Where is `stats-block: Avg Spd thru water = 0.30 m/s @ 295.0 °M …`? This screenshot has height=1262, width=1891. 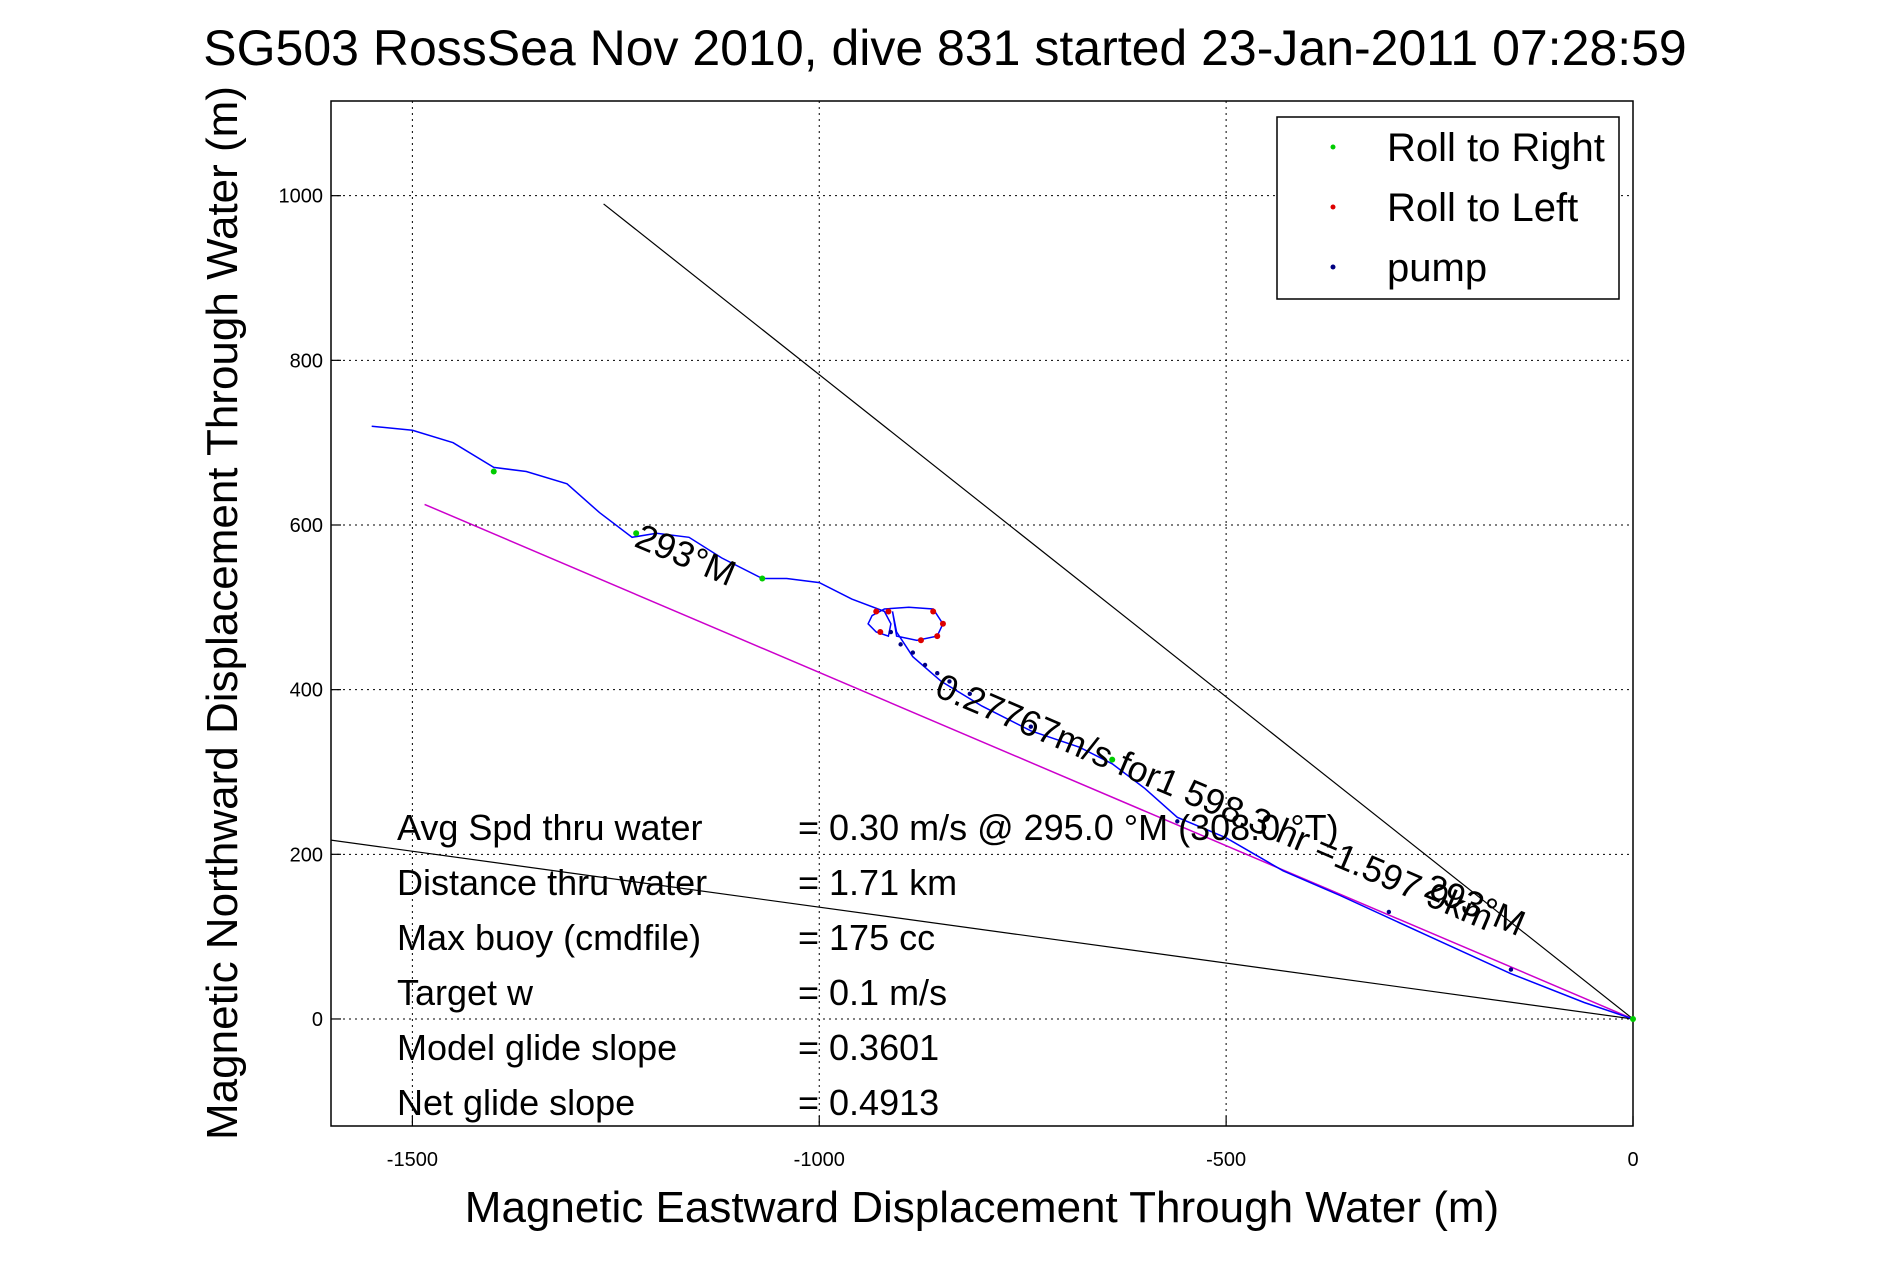 stats-block: Avg Spd thru water = 0.30 m/s @ 295.0 °M … is located at coordinates (868, 965).